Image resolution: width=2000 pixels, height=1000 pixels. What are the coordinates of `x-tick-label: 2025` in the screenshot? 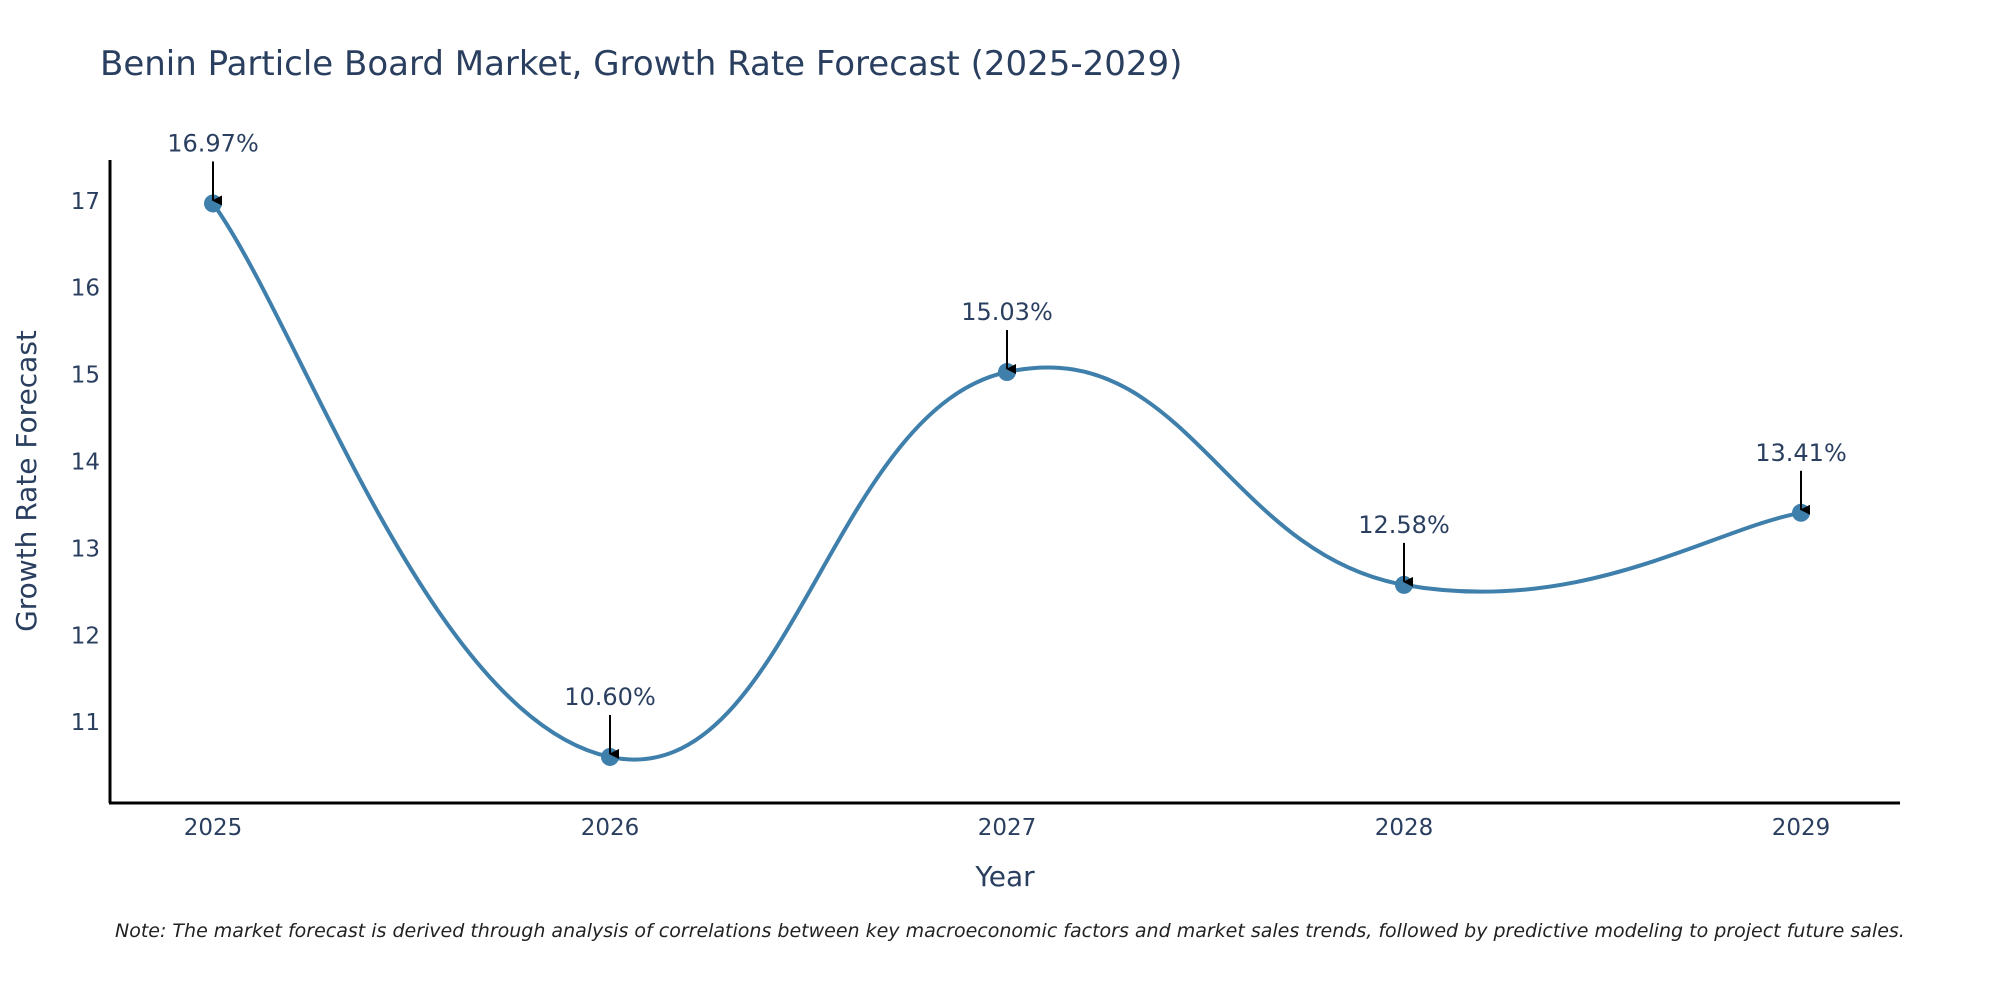 It's located at (213, 828).